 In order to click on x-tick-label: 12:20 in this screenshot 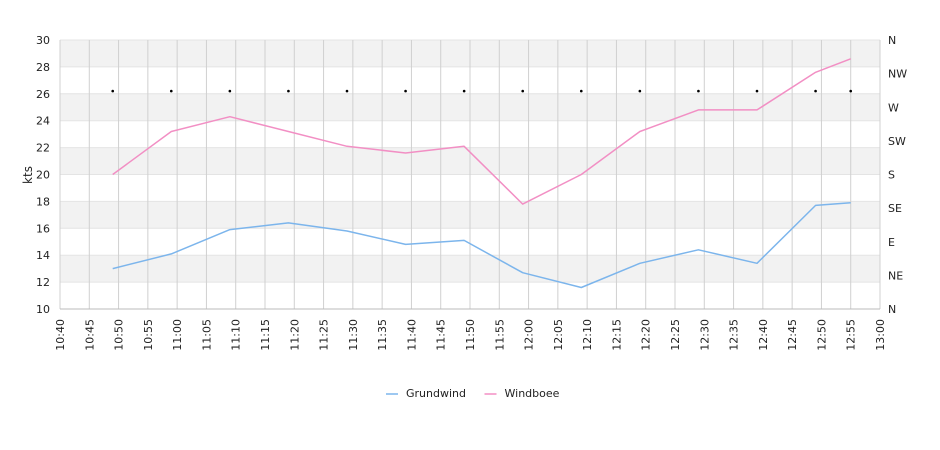, I will do `click(646, 335)`.